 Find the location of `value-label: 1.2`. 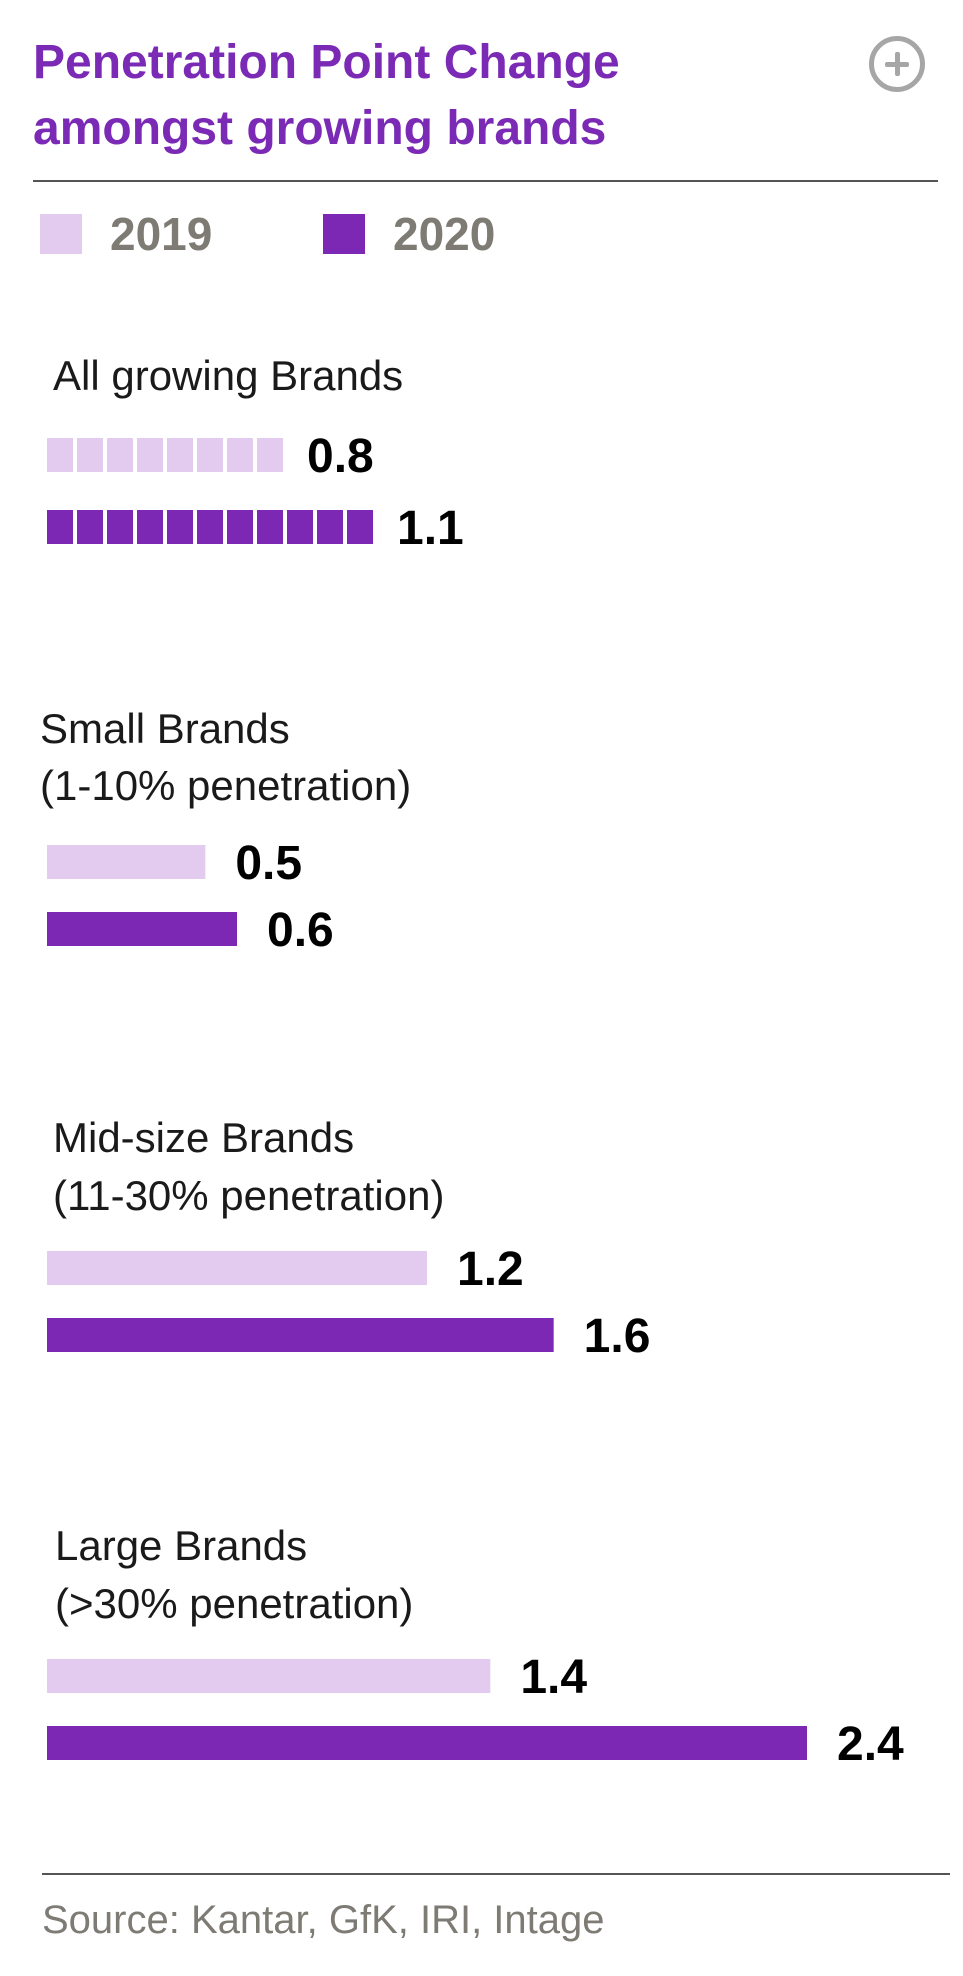

value-label: 1.2 is located at coordinates (490, 1269).